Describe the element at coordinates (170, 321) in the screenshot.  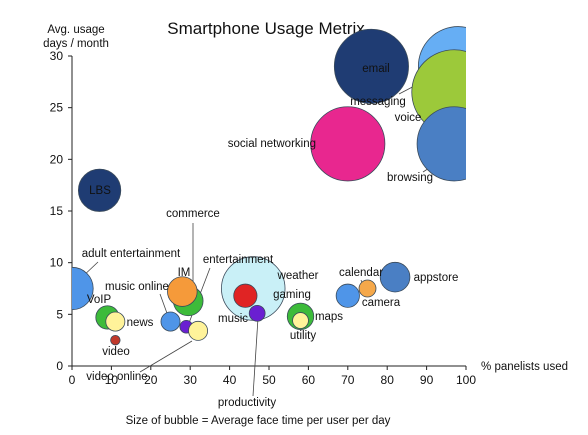
I see `bubble-music-online` at that location.